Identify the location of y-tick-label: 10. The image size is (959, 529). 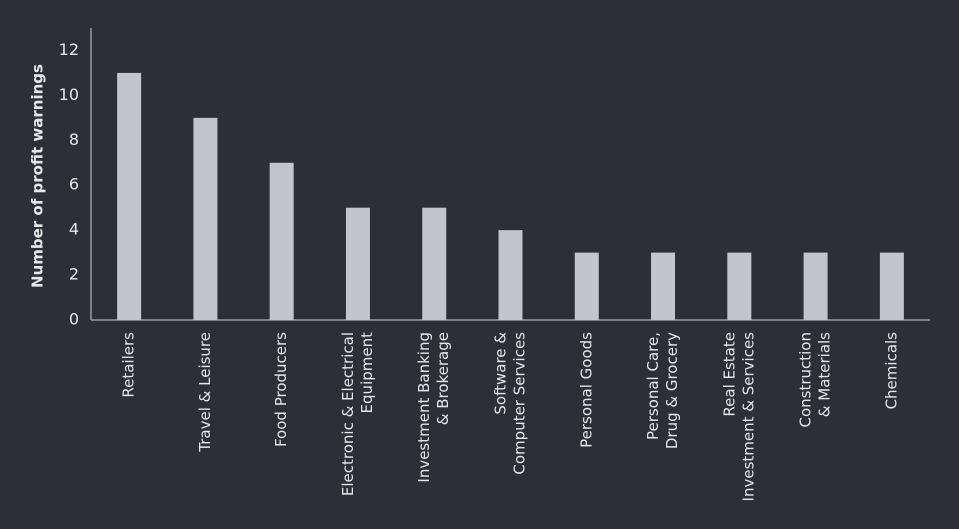
(69, 94).